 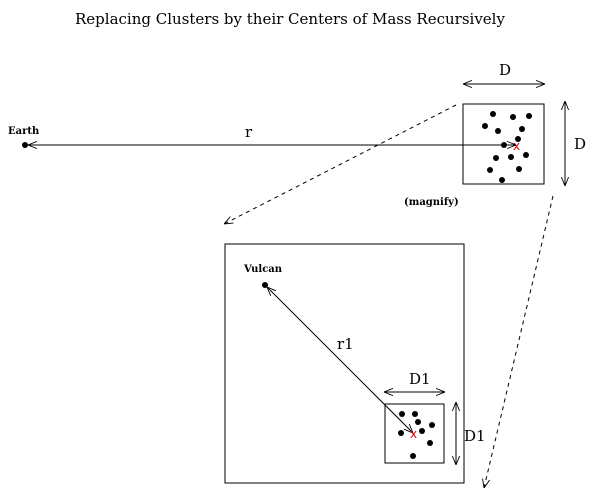 What do you see at coordinates (340, 164) in the screenshot?
I see `magnify-arrow-left` at bounding box center [340, 164].